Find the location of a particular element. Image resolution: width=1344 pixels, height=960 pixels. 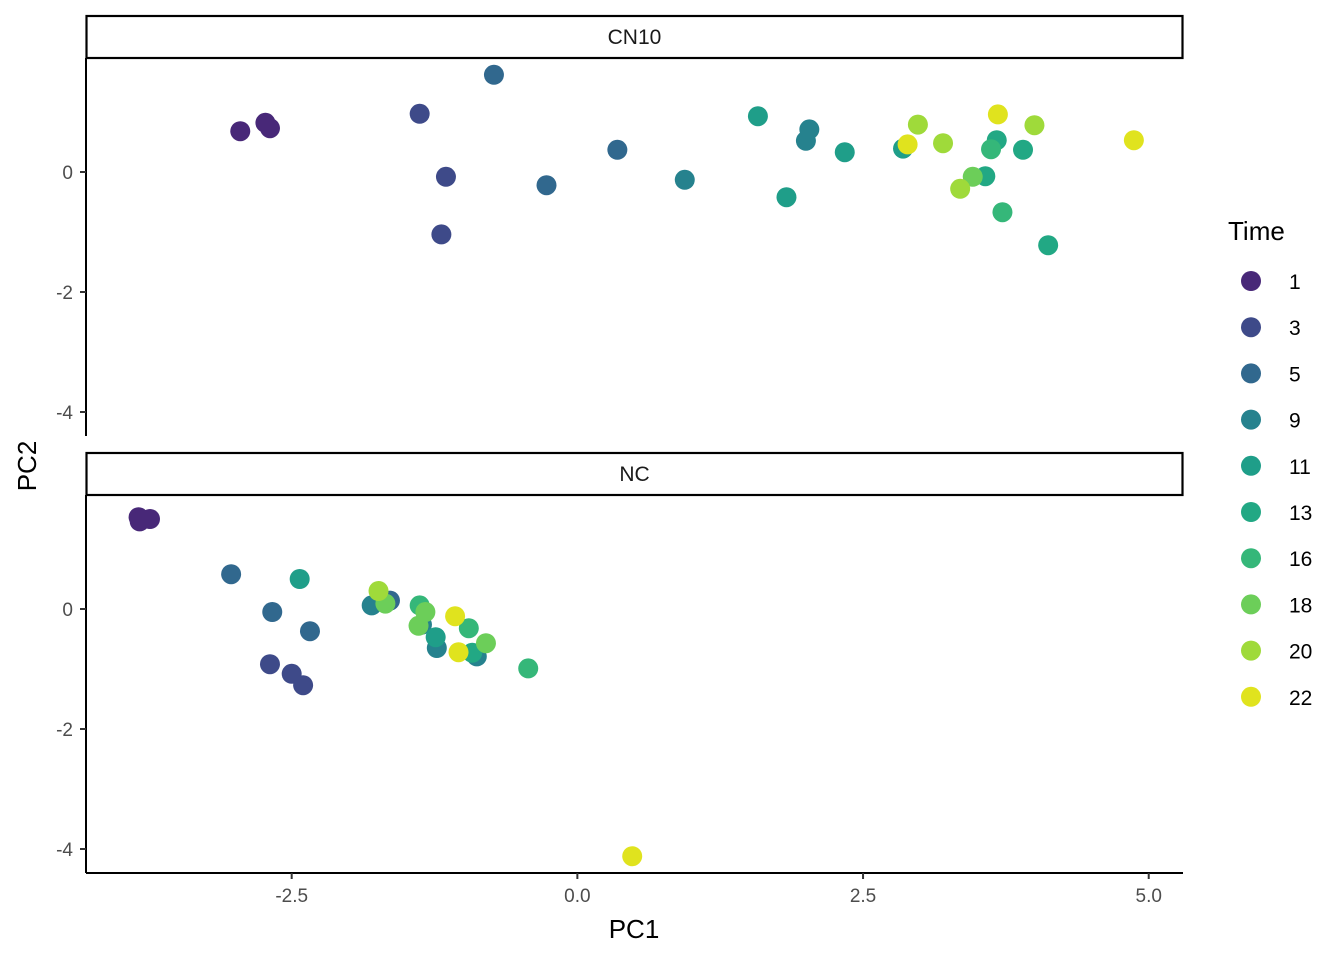

x-tick-label: 5.0 is located at coordinates (1149, 896).